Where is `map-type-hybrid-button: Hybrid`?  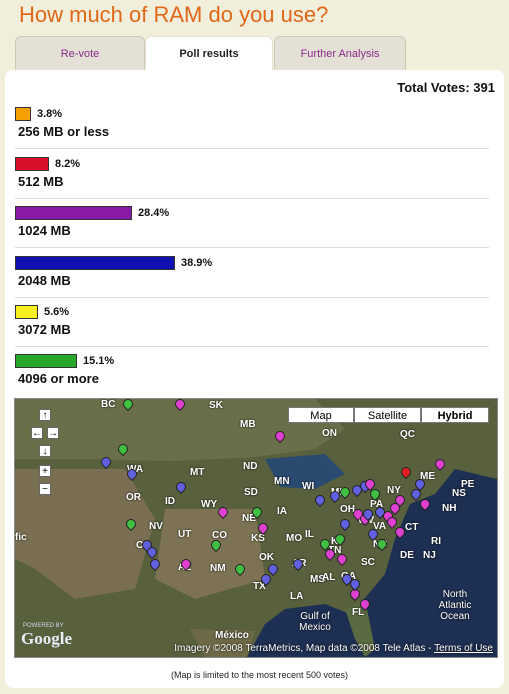 map-type-hybrid-button: Hybrid is located at coordinates (455, 415).